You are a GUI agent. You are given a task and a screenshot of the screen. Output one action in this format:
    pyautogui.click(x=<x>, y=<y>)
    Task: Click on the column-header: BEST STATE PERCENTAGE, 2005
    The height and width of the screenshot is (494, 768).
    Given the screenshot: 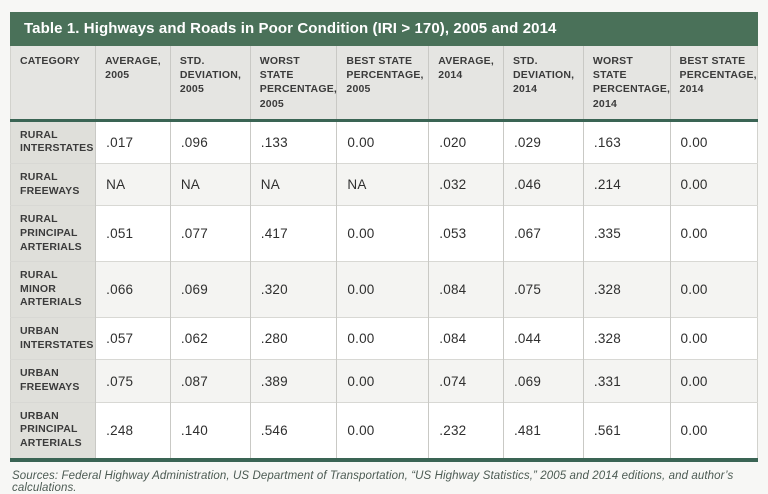 What is the action you would take?
    pyautogui.click(x=382, y=84)
    